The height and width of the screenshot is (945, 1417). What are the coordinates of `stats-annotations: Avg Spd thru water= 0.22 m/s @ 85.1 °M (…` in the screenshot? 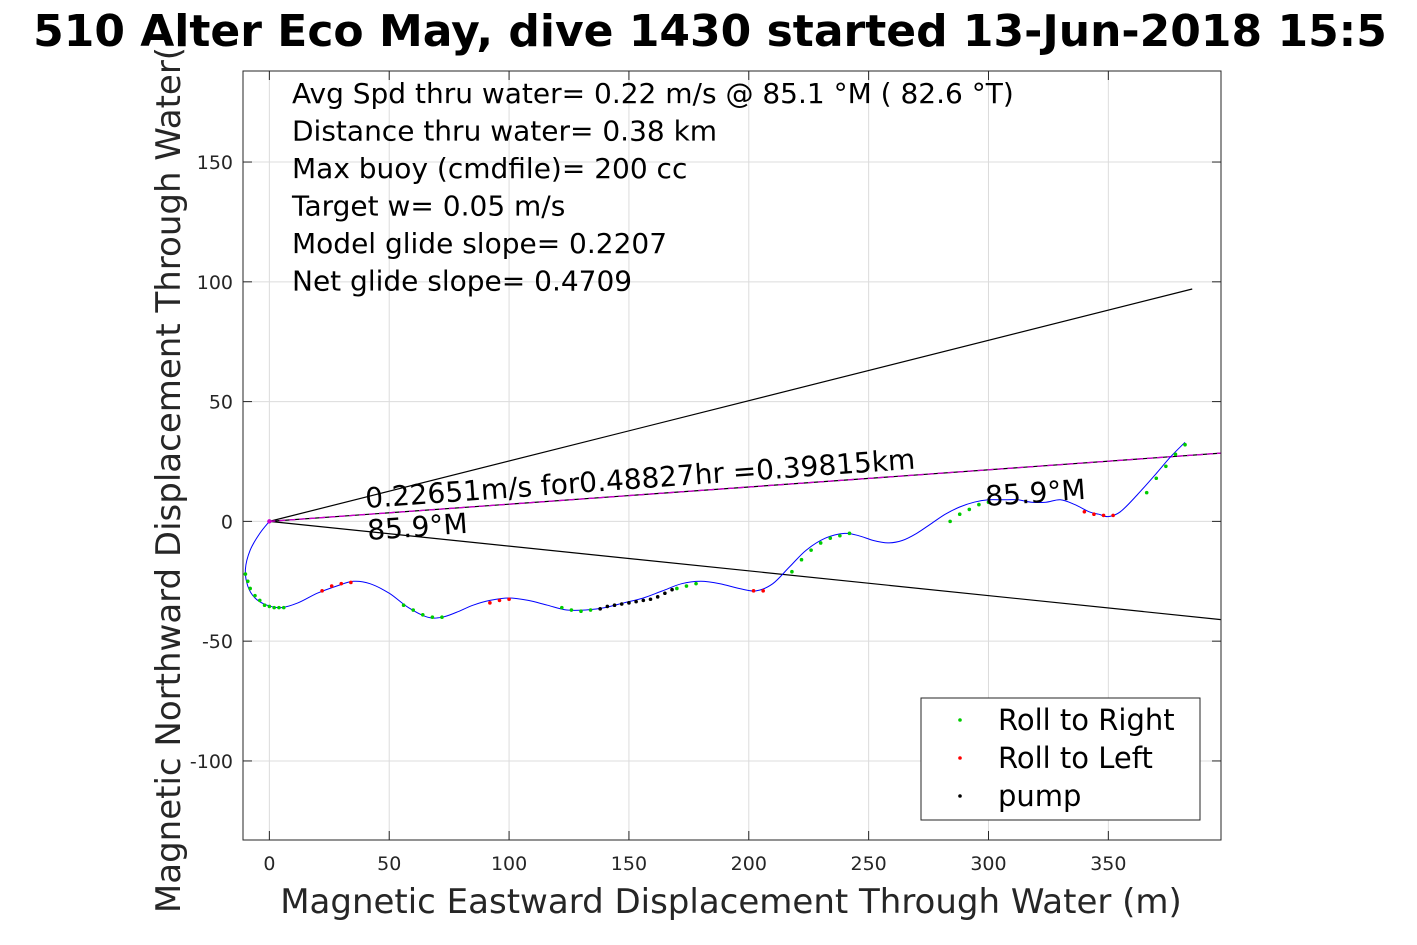 It's located at (652, 187).